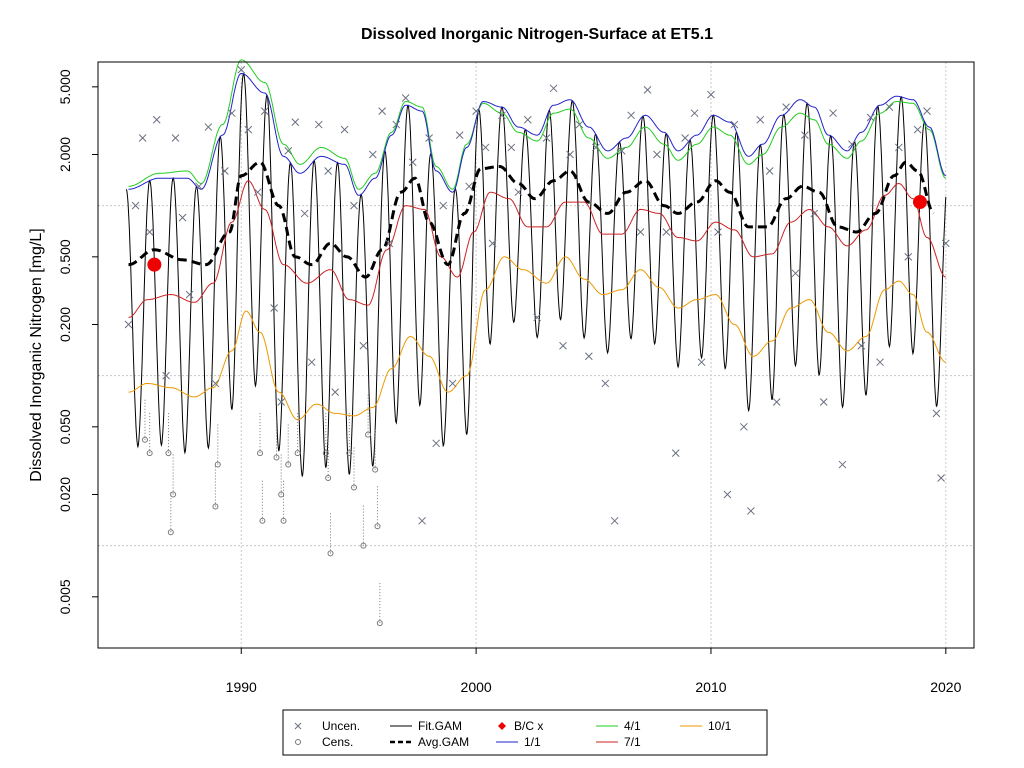 The width and height of the screenshot is (1024, 768). Describe the element at coordinates (440, 726) in the screenshot. I see `legend-label-fitgam: Fit.GAM` at that location.